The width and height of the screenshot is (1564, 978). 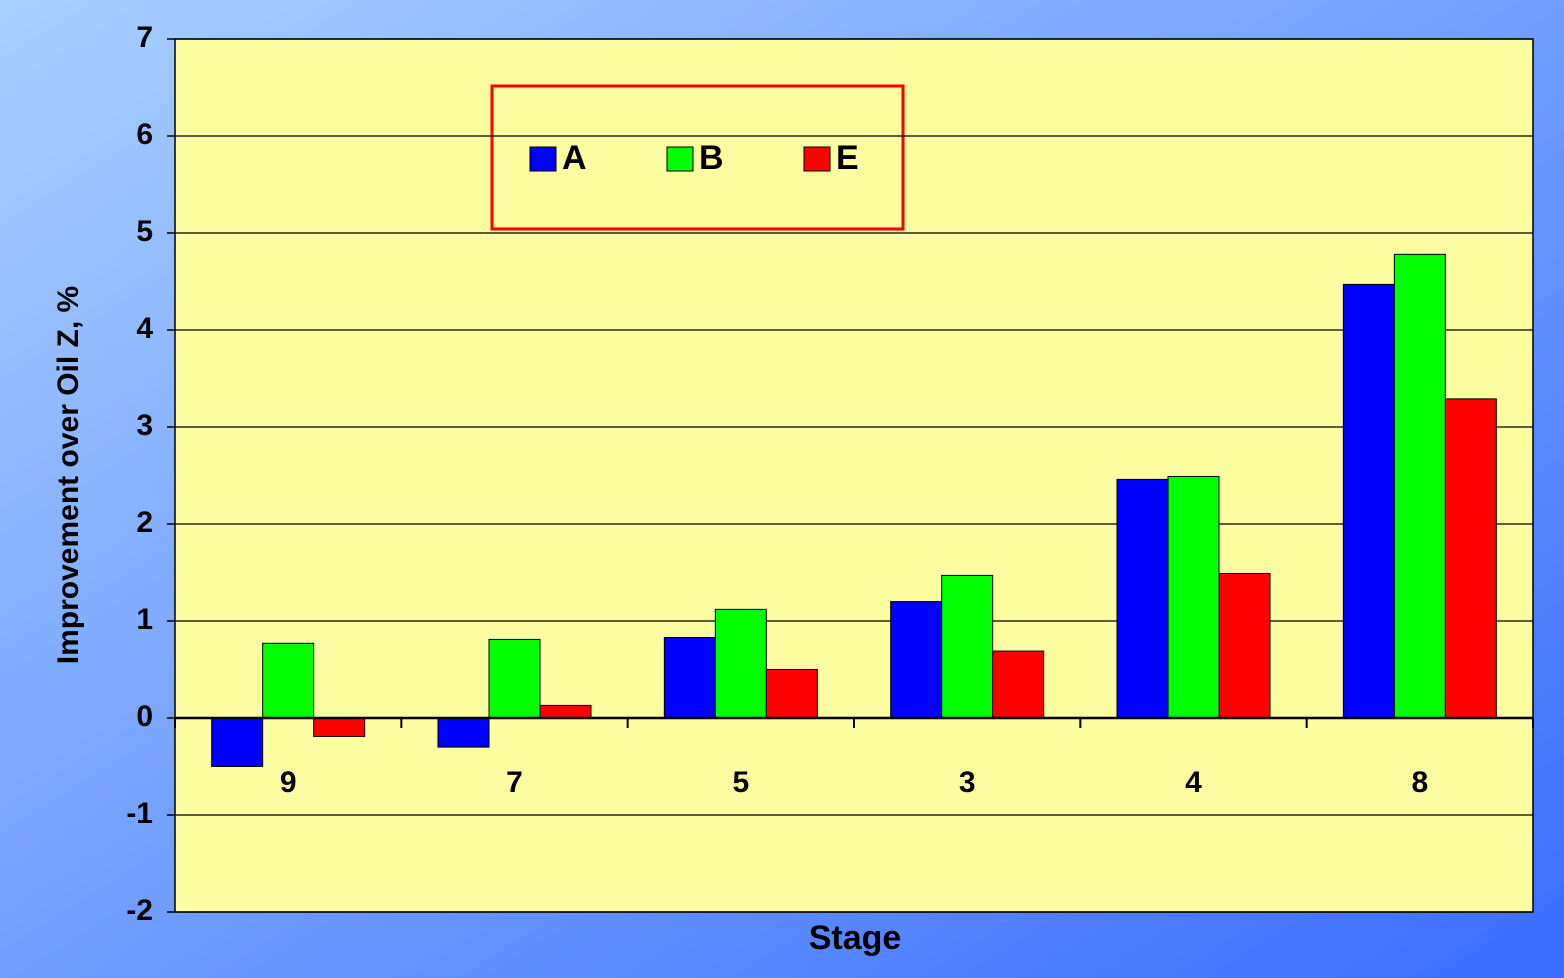 What do you see at coordinates (144, 328) in the screenshot?
I see `y-tick-label: 4` at bounding box center [144, 328].